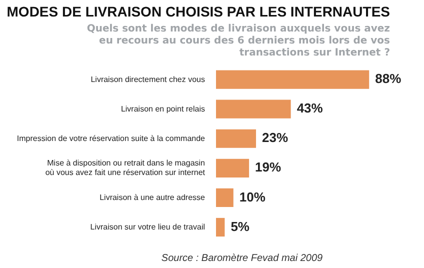 The width and height of the screenshot is (424, 268). Describe the element at coordinates (388, 78) in the screenshot. I see `data-label: 88%` at that location.